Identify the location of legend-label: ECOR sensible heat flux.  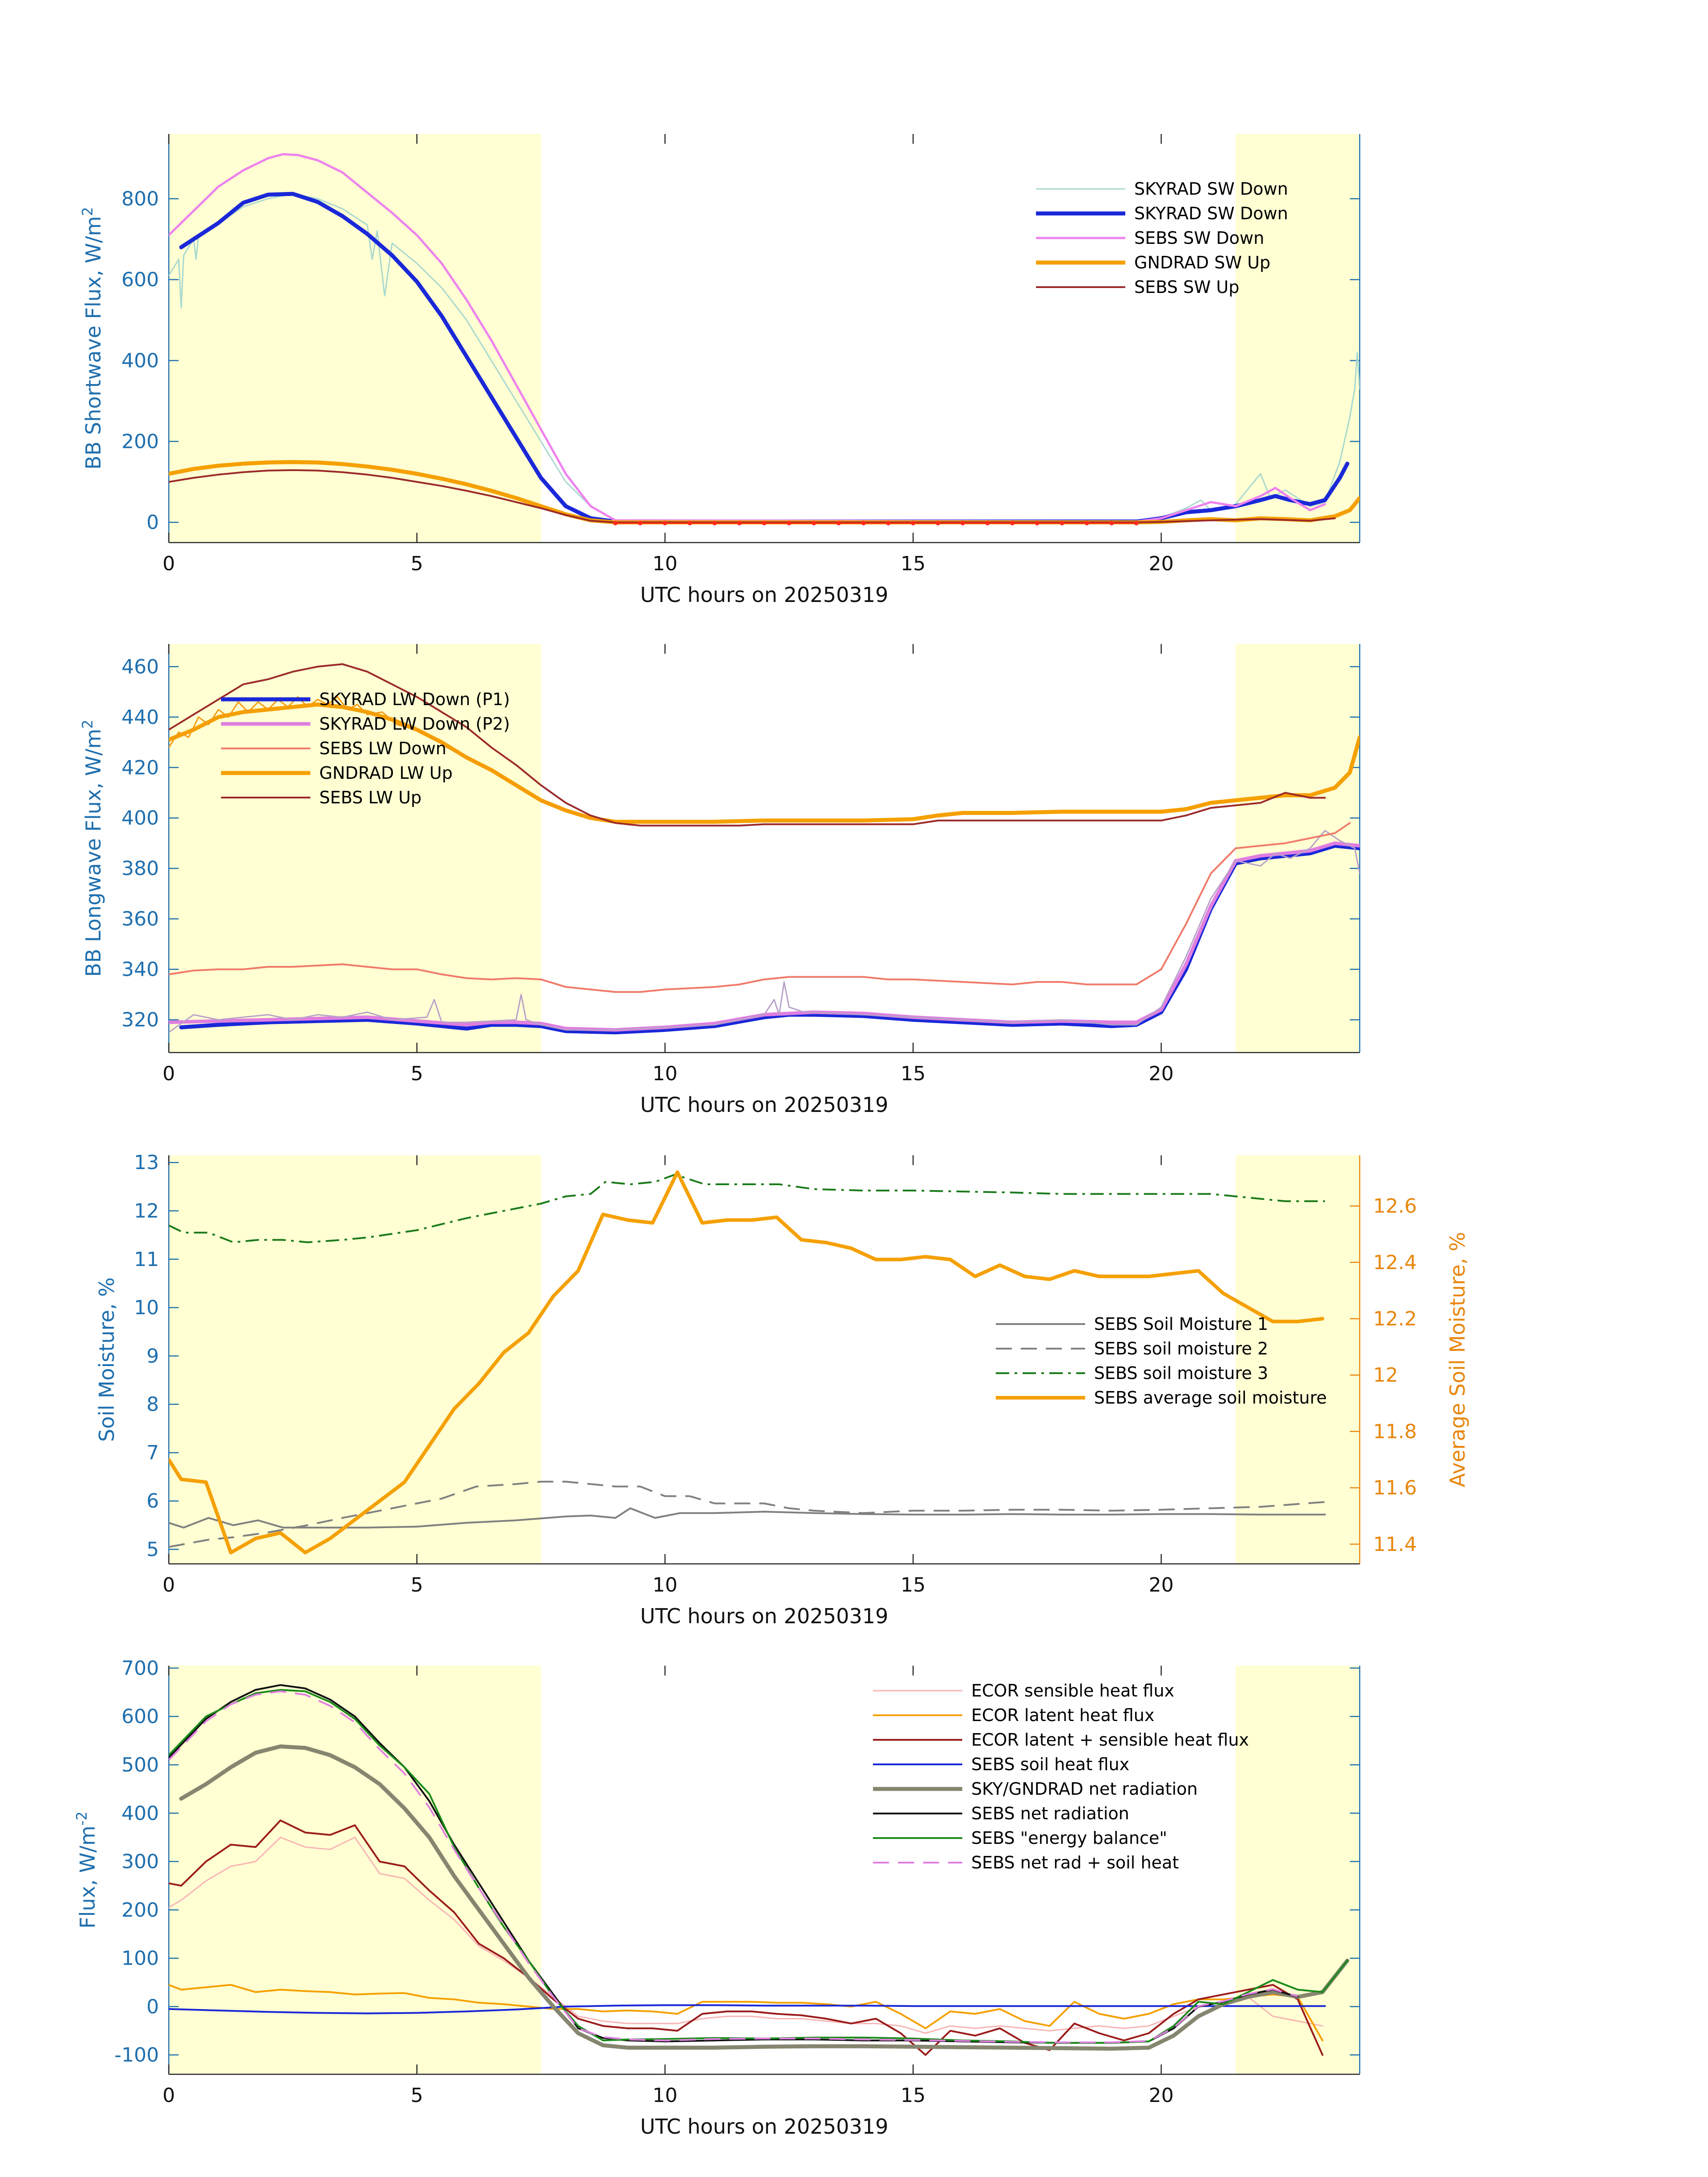
(1072, 1691).